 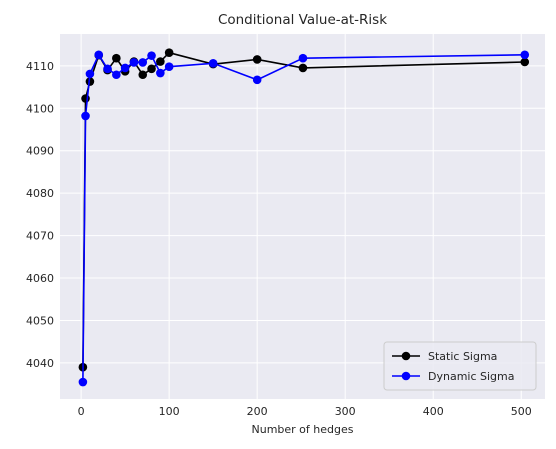 What do you see at coordinates (40, 66) in the screenshot?
I see `y-tick-label: 4110` at bounding box center [40, 66].